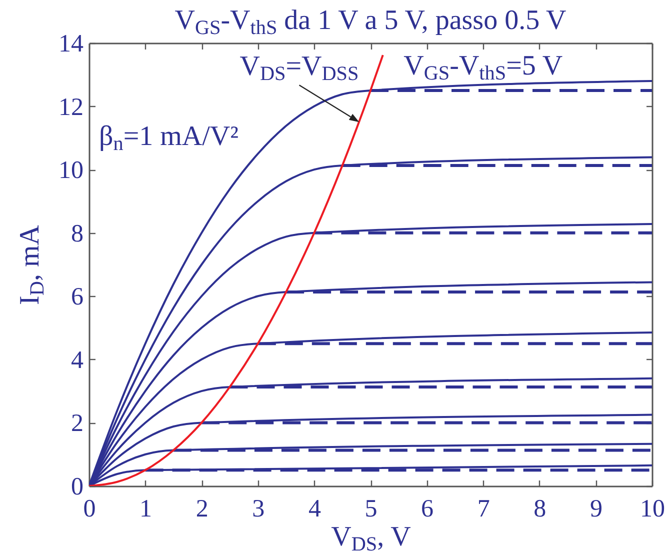 The height and width of the screenshot is (558, 668). Describe the element at coordinates (71, 44) in the screenshot. I see `y-tick-label: 14` at that location.